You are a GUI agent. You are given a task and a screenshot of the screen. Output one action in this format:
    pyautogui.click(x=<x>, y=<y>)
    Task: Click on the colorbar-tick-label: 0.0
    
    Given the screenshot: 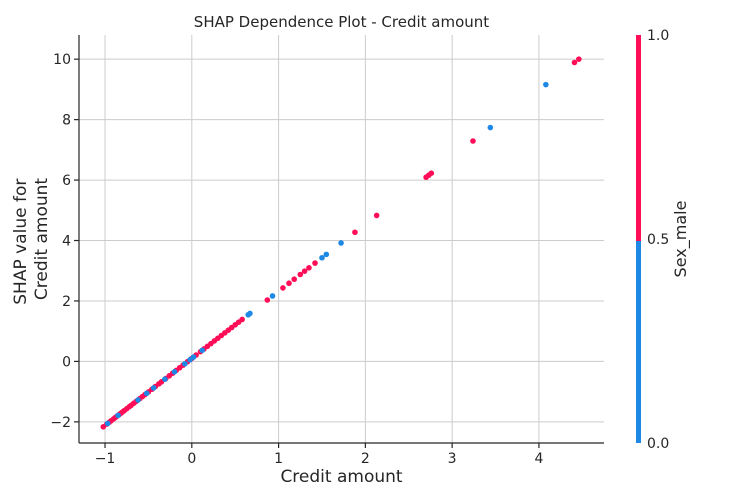 What is the action you would take?
    pyautogui.click(x=658, y=444)
    